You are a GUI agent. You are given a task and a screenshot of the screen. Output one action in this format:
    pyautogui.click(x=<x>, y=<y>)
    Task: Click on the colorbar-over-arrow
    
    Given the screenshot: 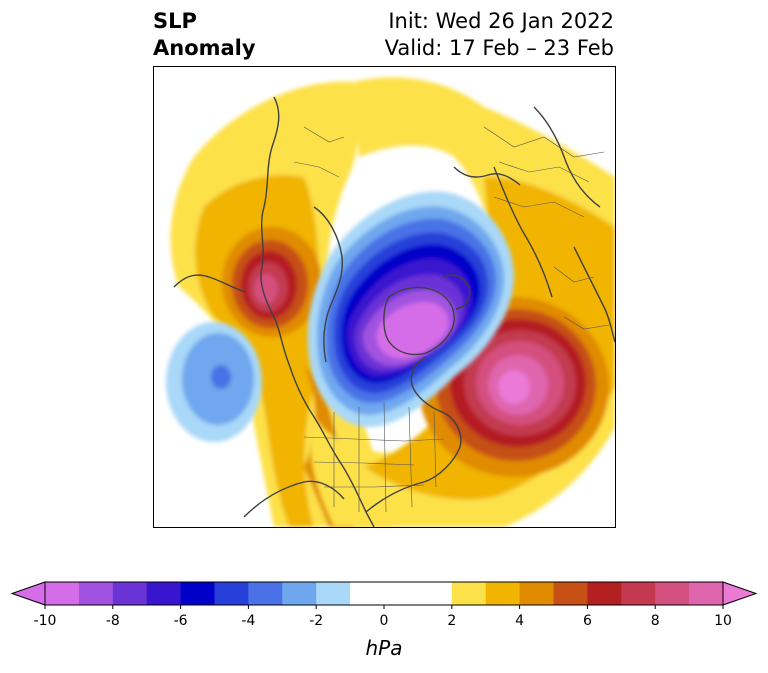 What is the action you would take?
    pyautogui.click(x=740, y=593)
    